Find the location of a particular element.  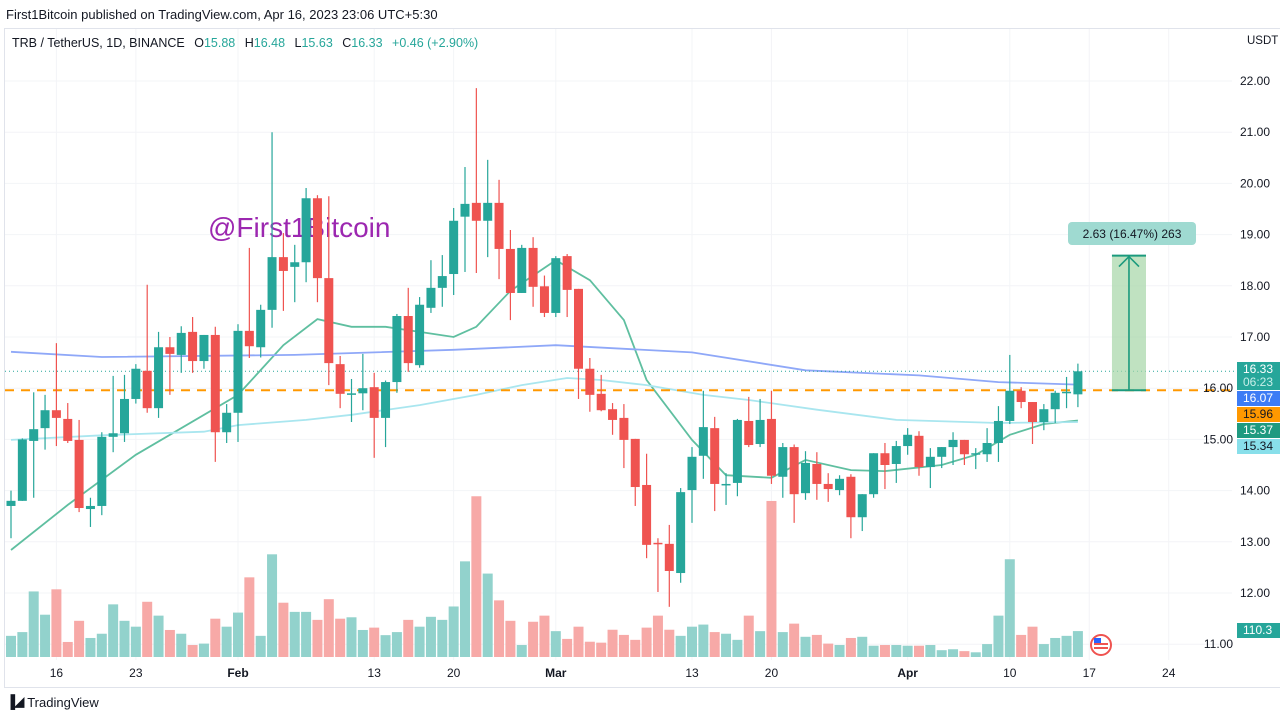

symbol-name: TRB / TetherUS, 1D, BINANCE is located at coordinates (98, 43).